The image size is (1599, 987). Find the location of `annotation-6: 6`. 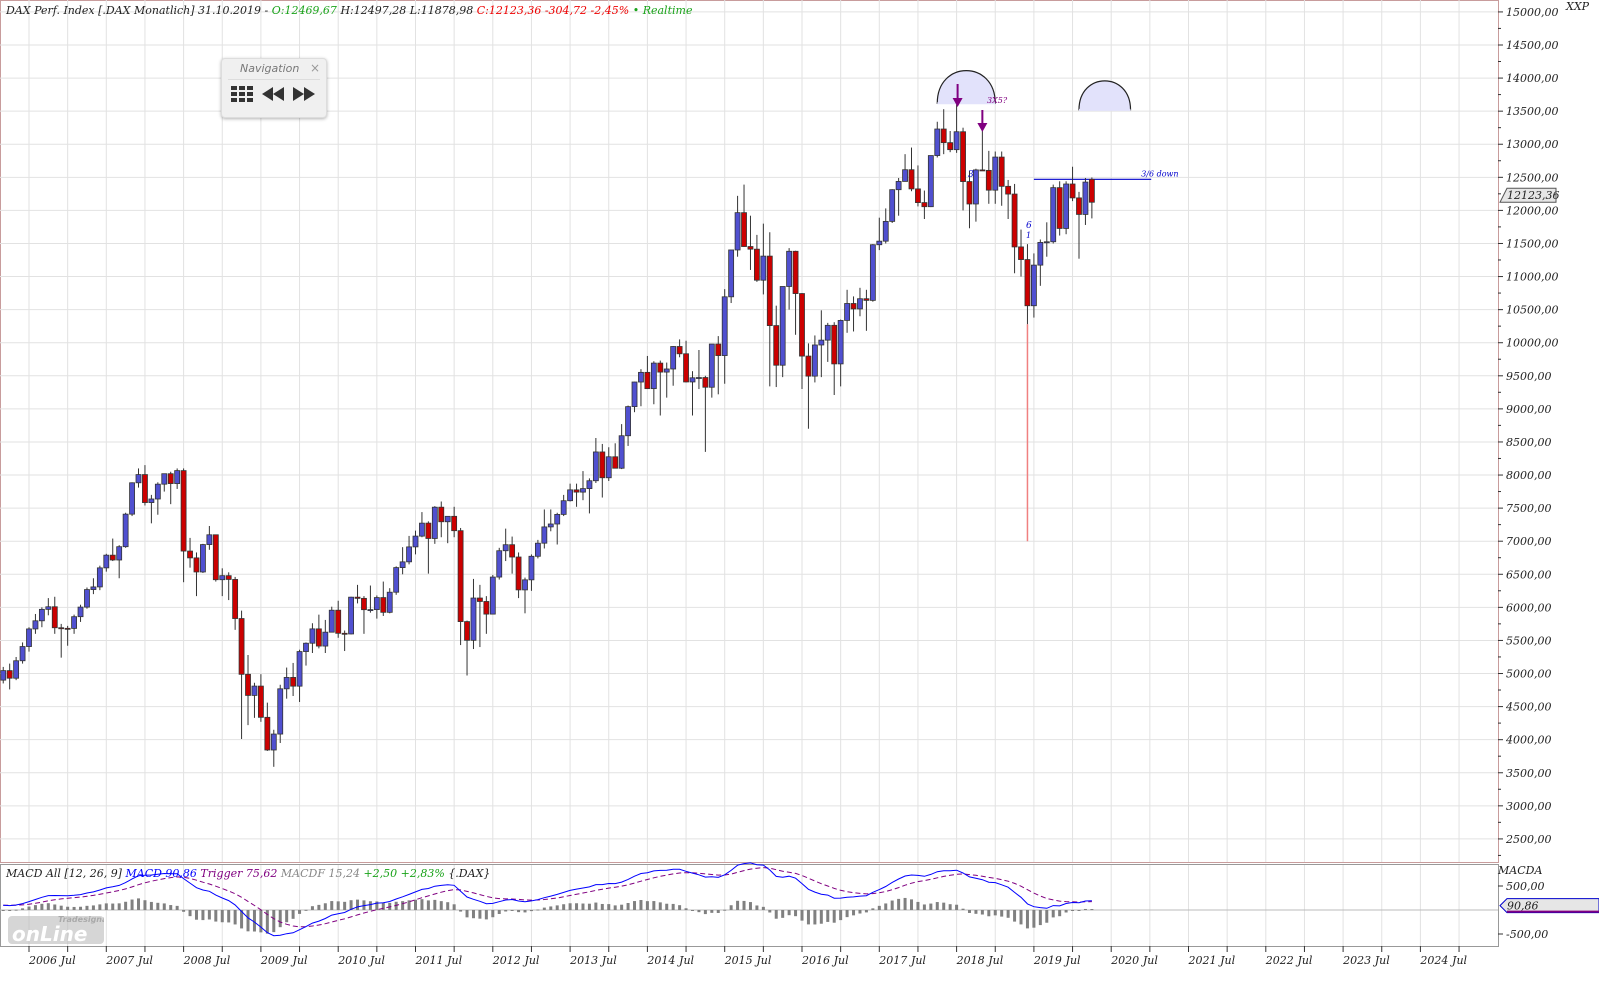

annotation-6: 6 is located at coordinates (1029, 226).